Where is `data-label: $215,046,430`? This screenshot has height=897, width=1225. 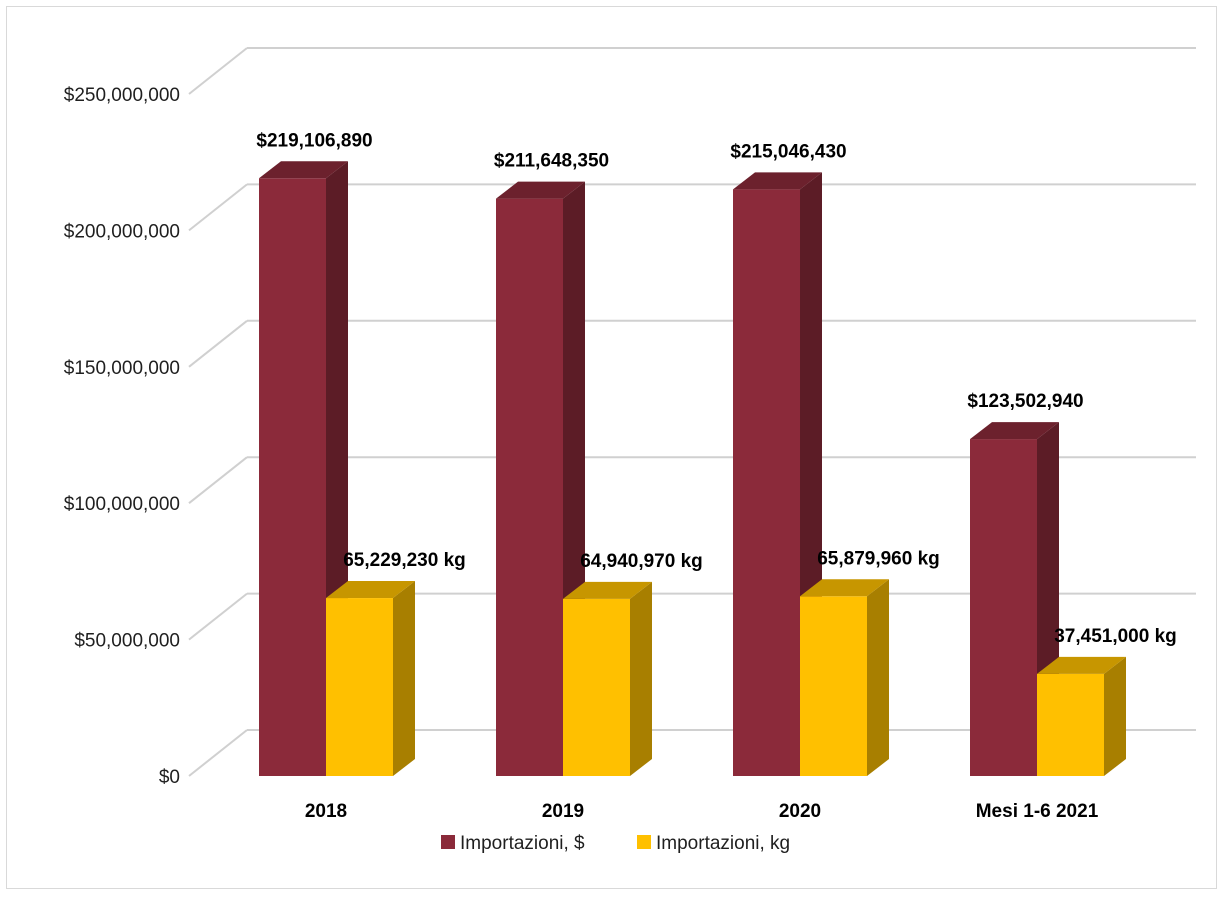
data-label: $215,046,430 is located at coordinates (788, 151).